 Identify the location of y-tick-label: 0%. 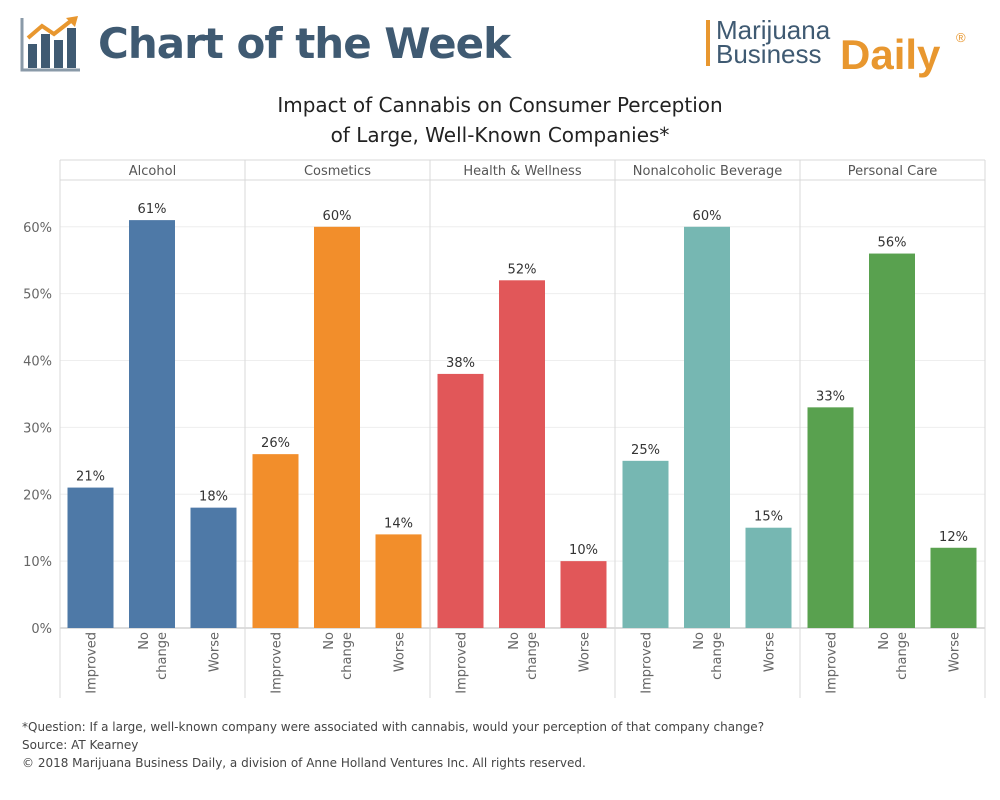
(41, 629).